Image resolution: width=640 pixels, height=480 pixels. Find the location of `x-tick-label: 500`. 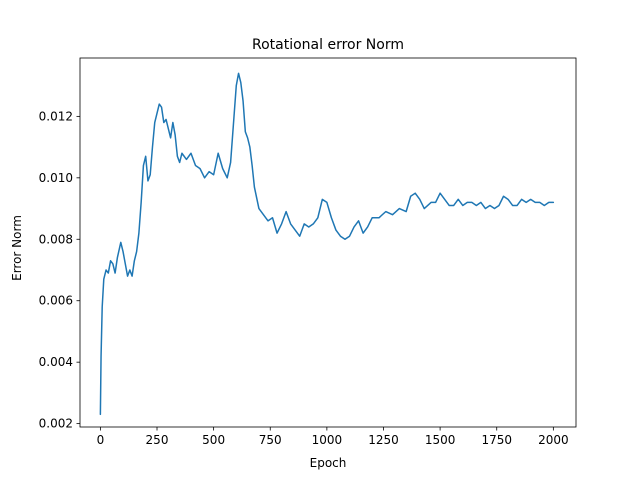

x-tick-label: 500 is located at coordinates (213, 440).